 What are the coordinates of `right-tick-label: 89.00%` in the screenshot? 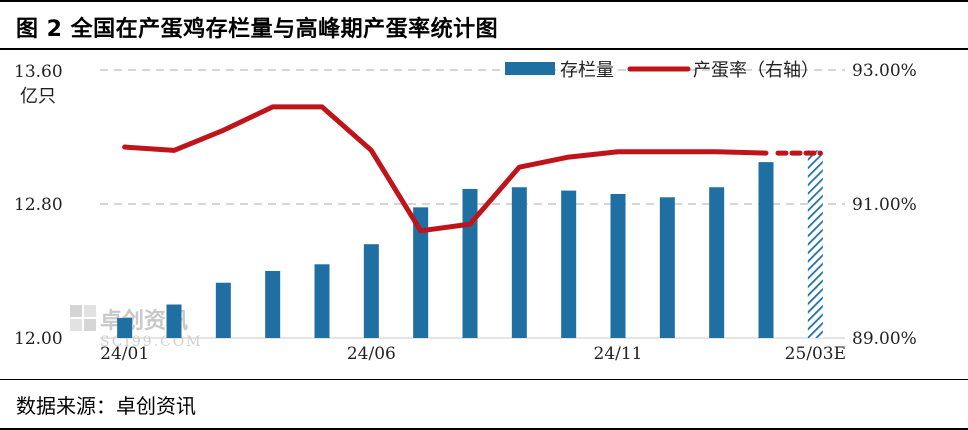 It's located at (884, 339).